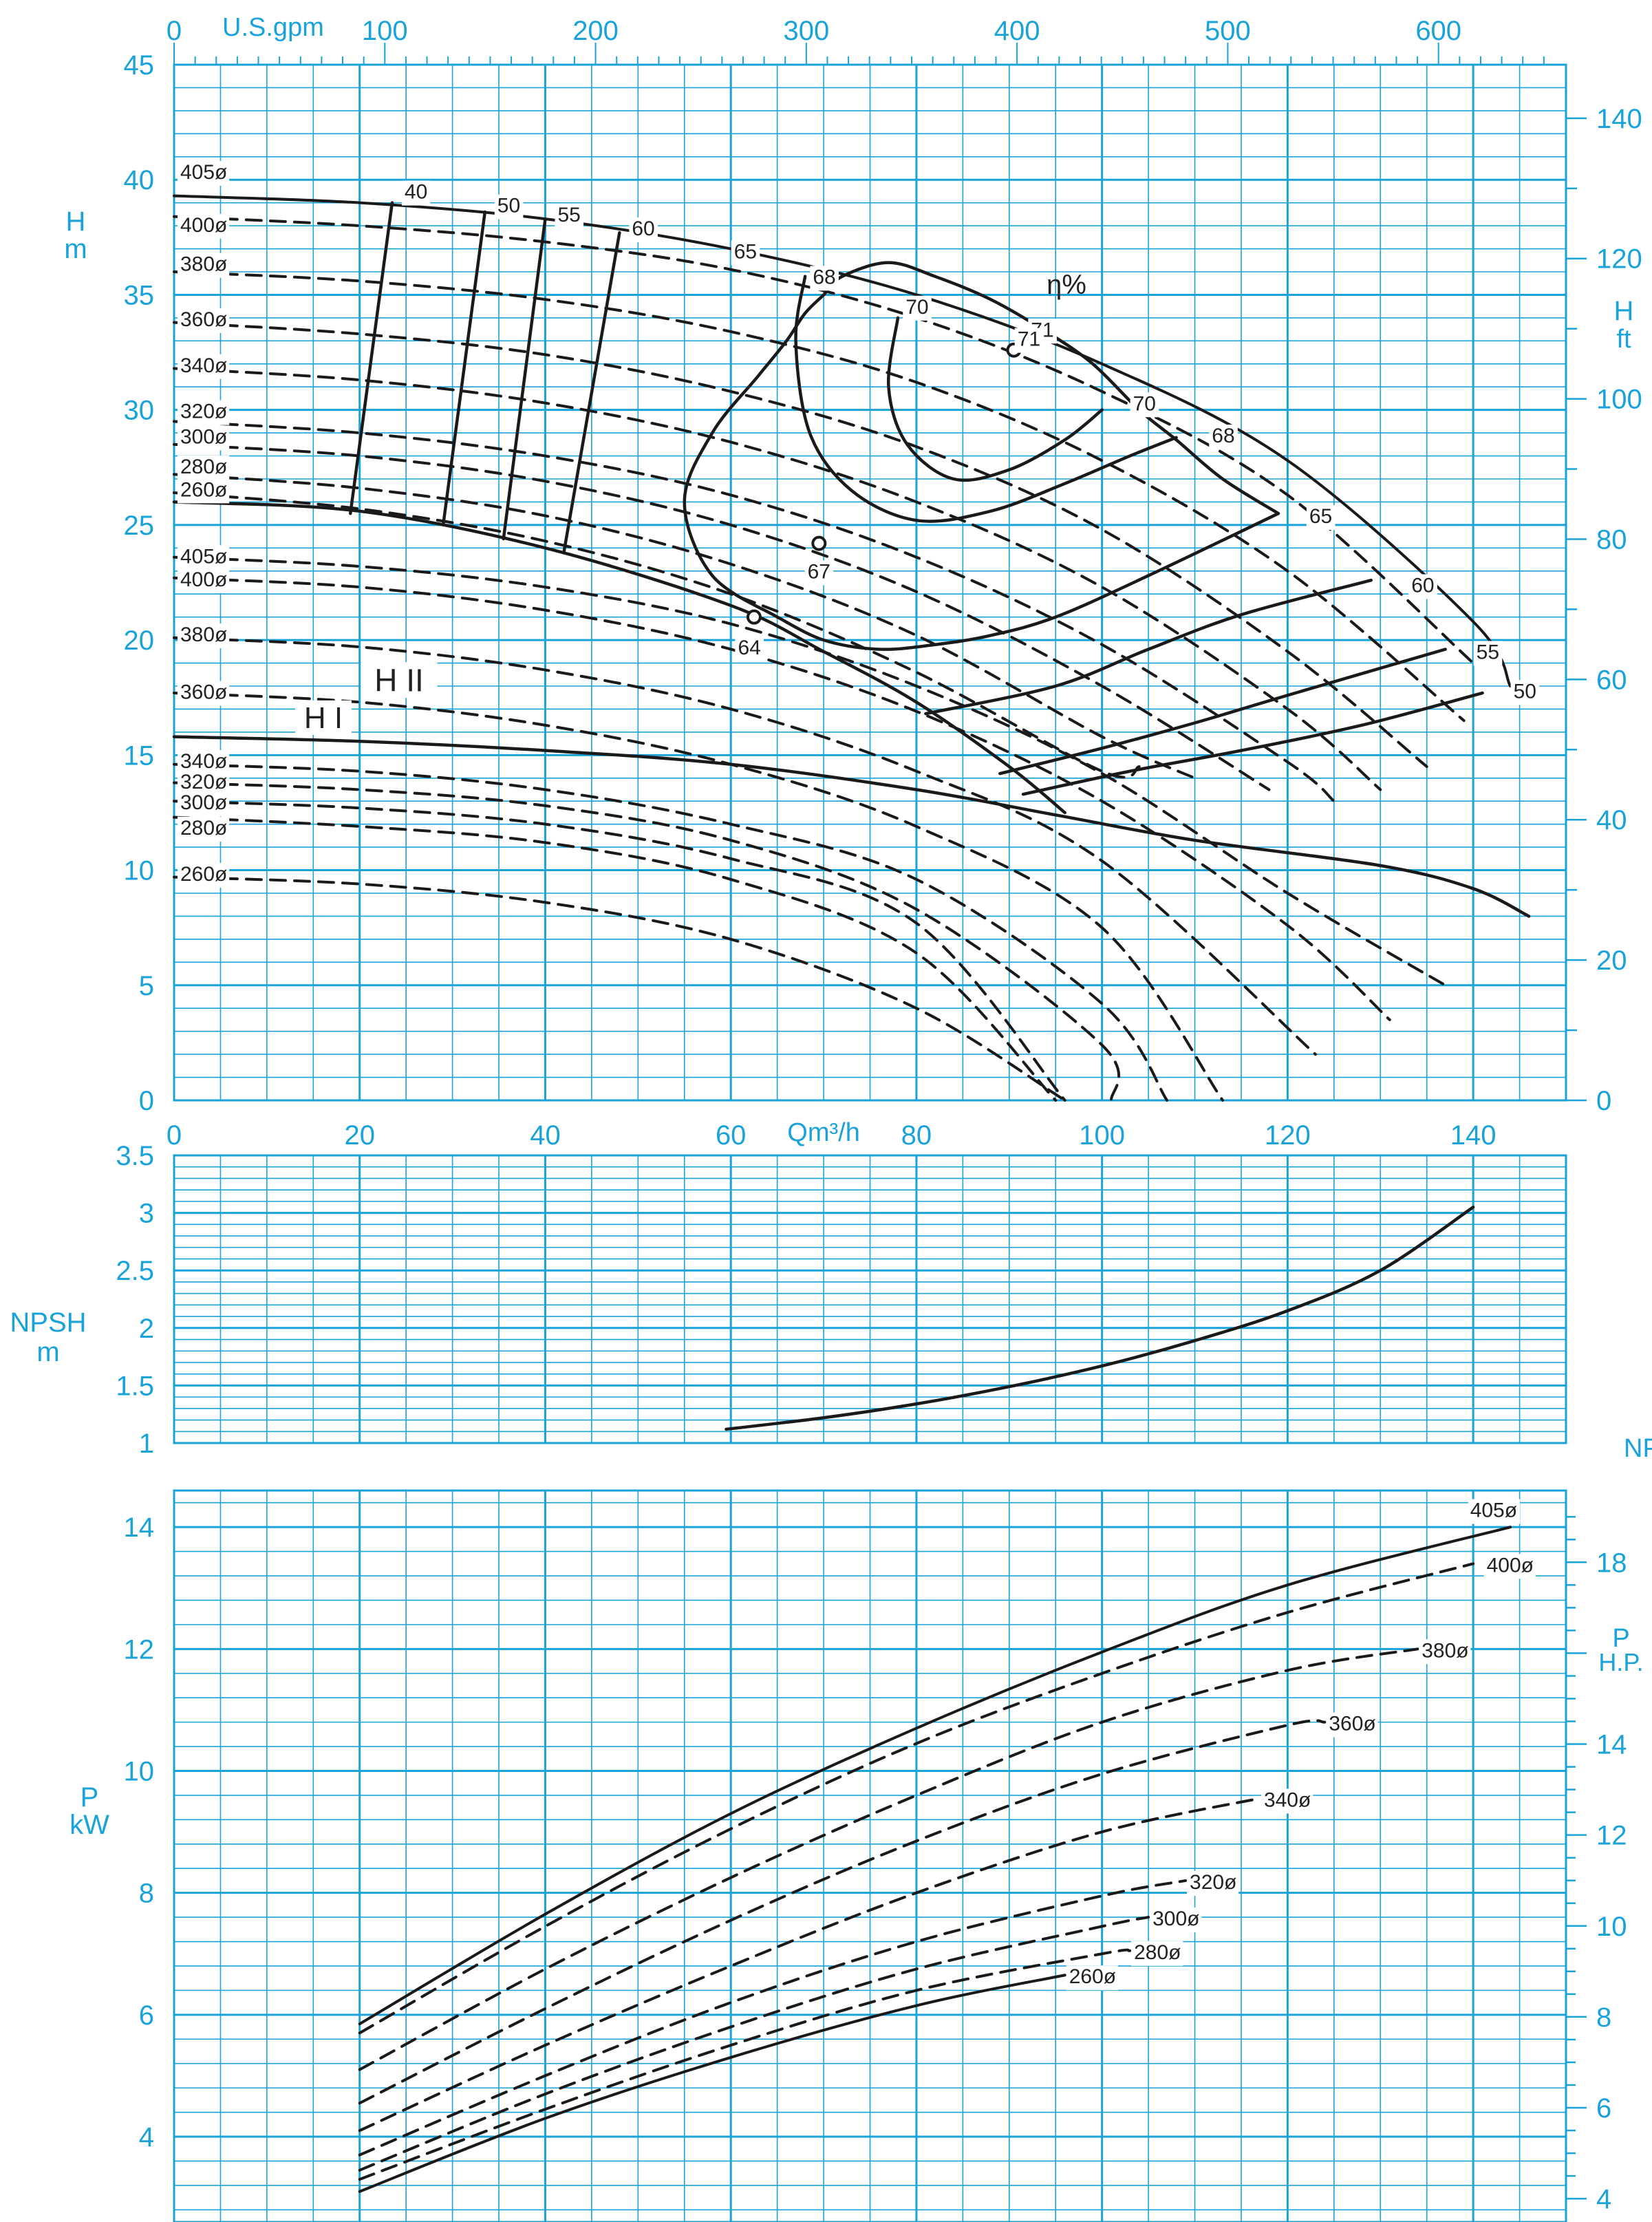 This screenshot has width=1652, height=2222. I want to click on upper-size-label-7-bg, so click(204, 467).